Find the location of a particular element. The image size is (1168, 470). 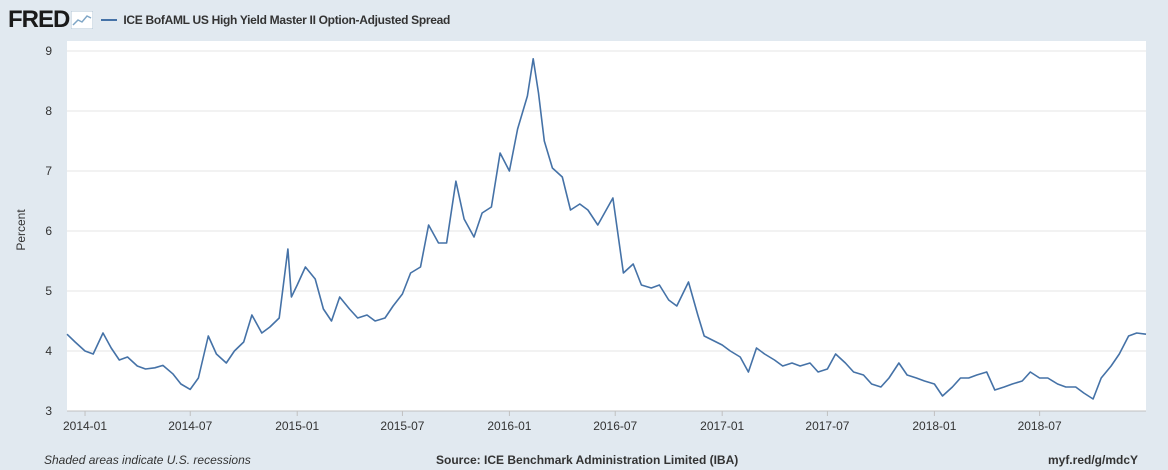

y-tick-label: 5 is located at coordinates (48, 291).